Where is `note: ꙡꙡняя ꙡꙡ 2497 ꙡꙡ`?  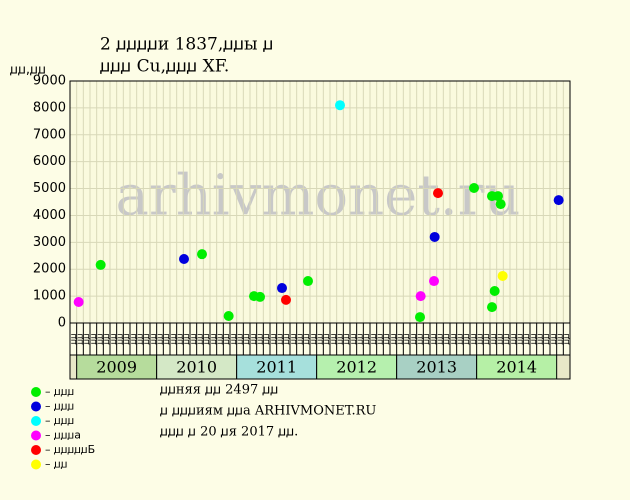
note: ꙡꙡняя ꙡꙡ 2497 ꙡꙡ is located at coordinates (219, 390).